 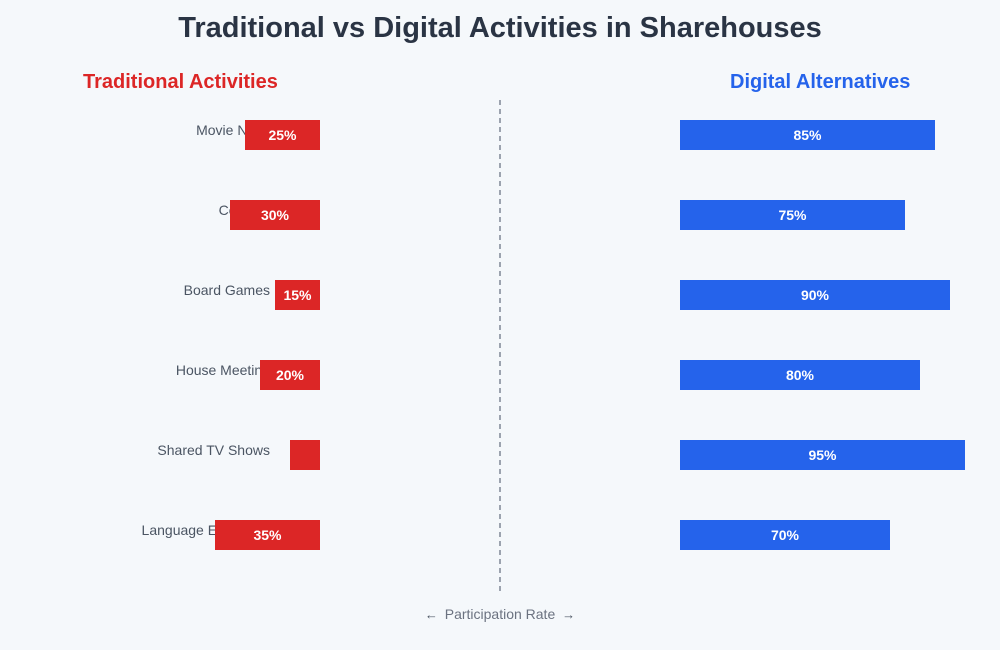 I want to click on digital-value-label: 90%, so click(x=815, y=295).